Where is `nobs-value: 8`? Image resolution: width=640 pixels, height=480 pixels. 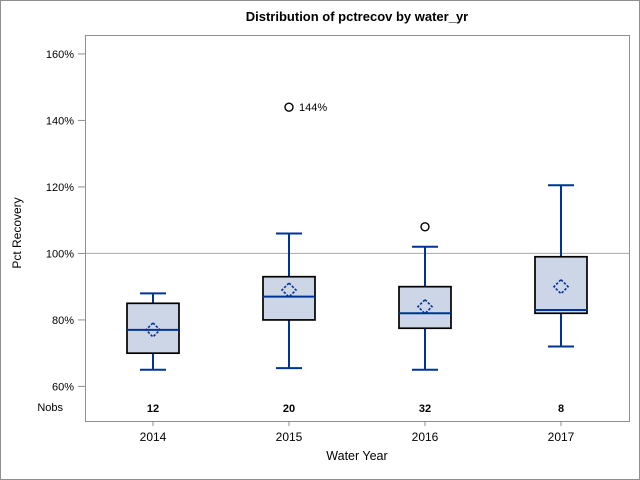
nobs-value: 8 is located at coordinates (561, 409).